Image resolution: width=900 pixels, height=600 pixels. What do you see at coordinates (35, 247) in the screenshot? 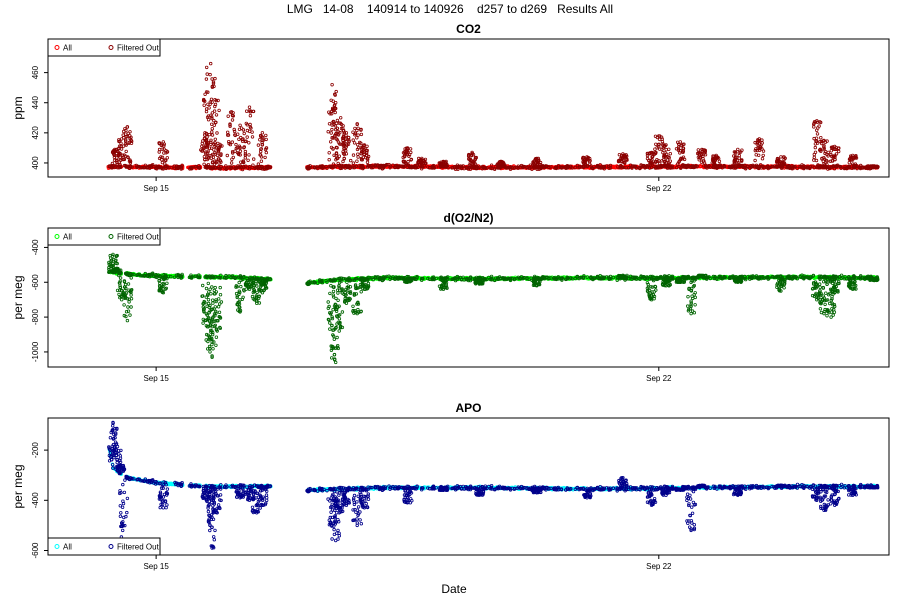
I see `y-tick-label: -400` at bounding box center [35, 247].